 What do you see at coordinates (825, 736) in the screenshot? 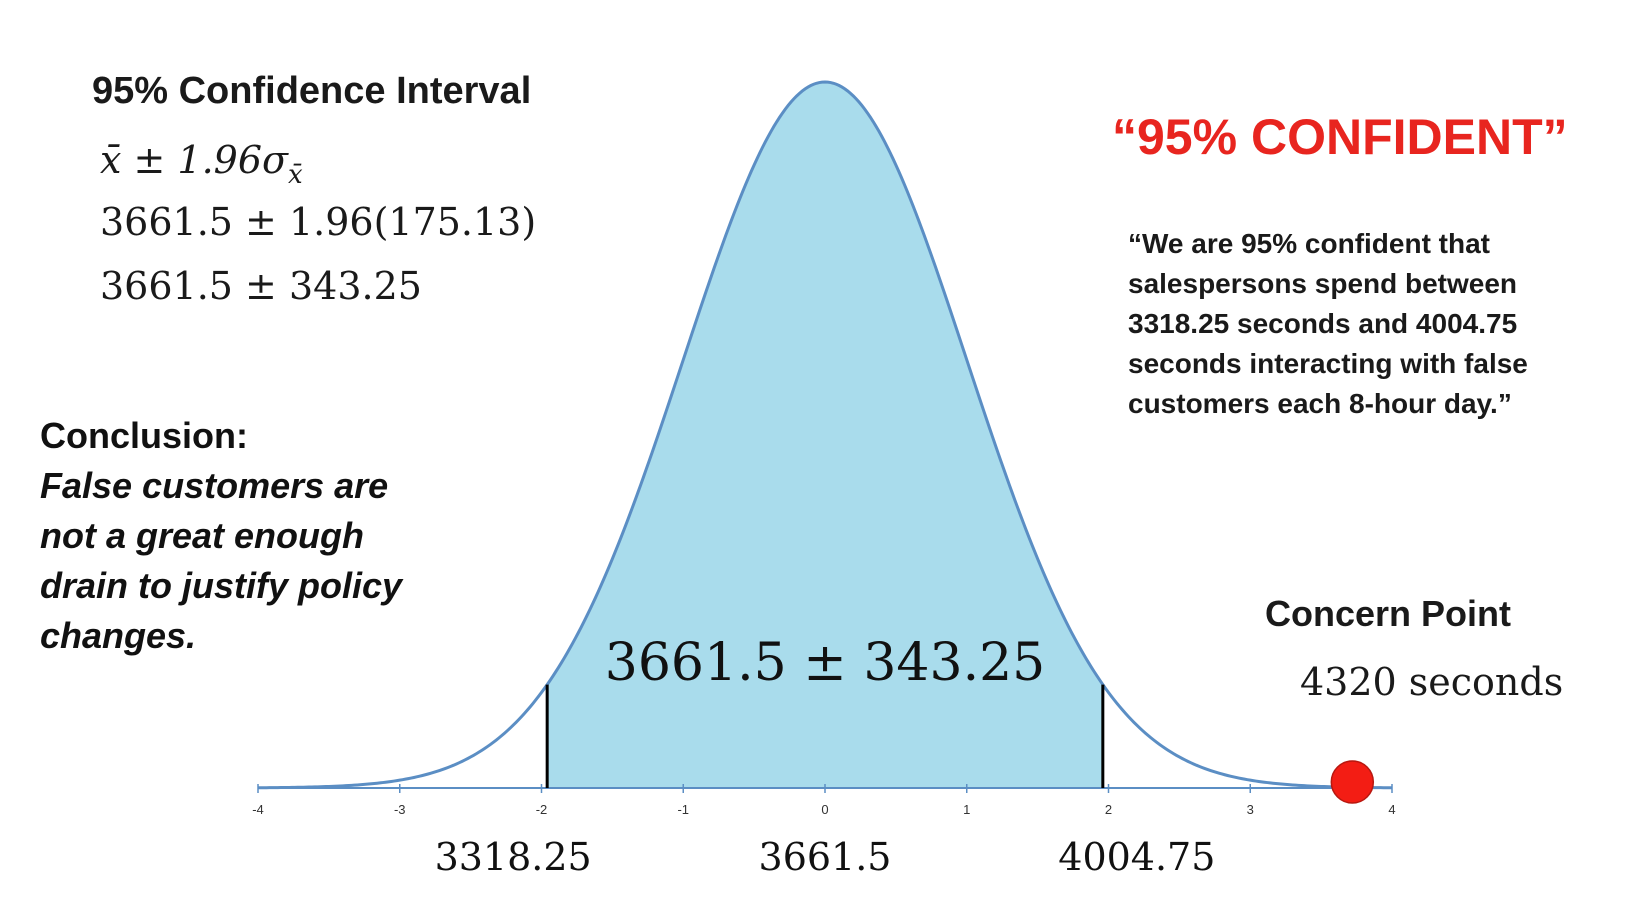
I see `interval-boundaries` at bounding box center [825, 736].